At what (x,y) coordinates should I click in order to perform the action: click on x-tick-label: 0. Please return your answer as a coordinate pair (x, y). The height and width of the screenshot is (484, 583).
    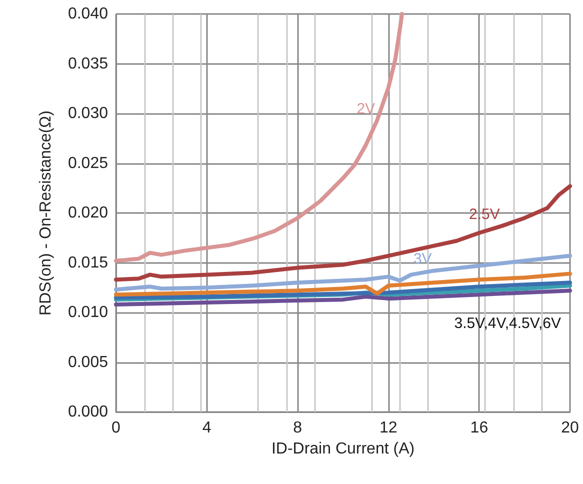
    Looking at the image, I should click on (116, 428).